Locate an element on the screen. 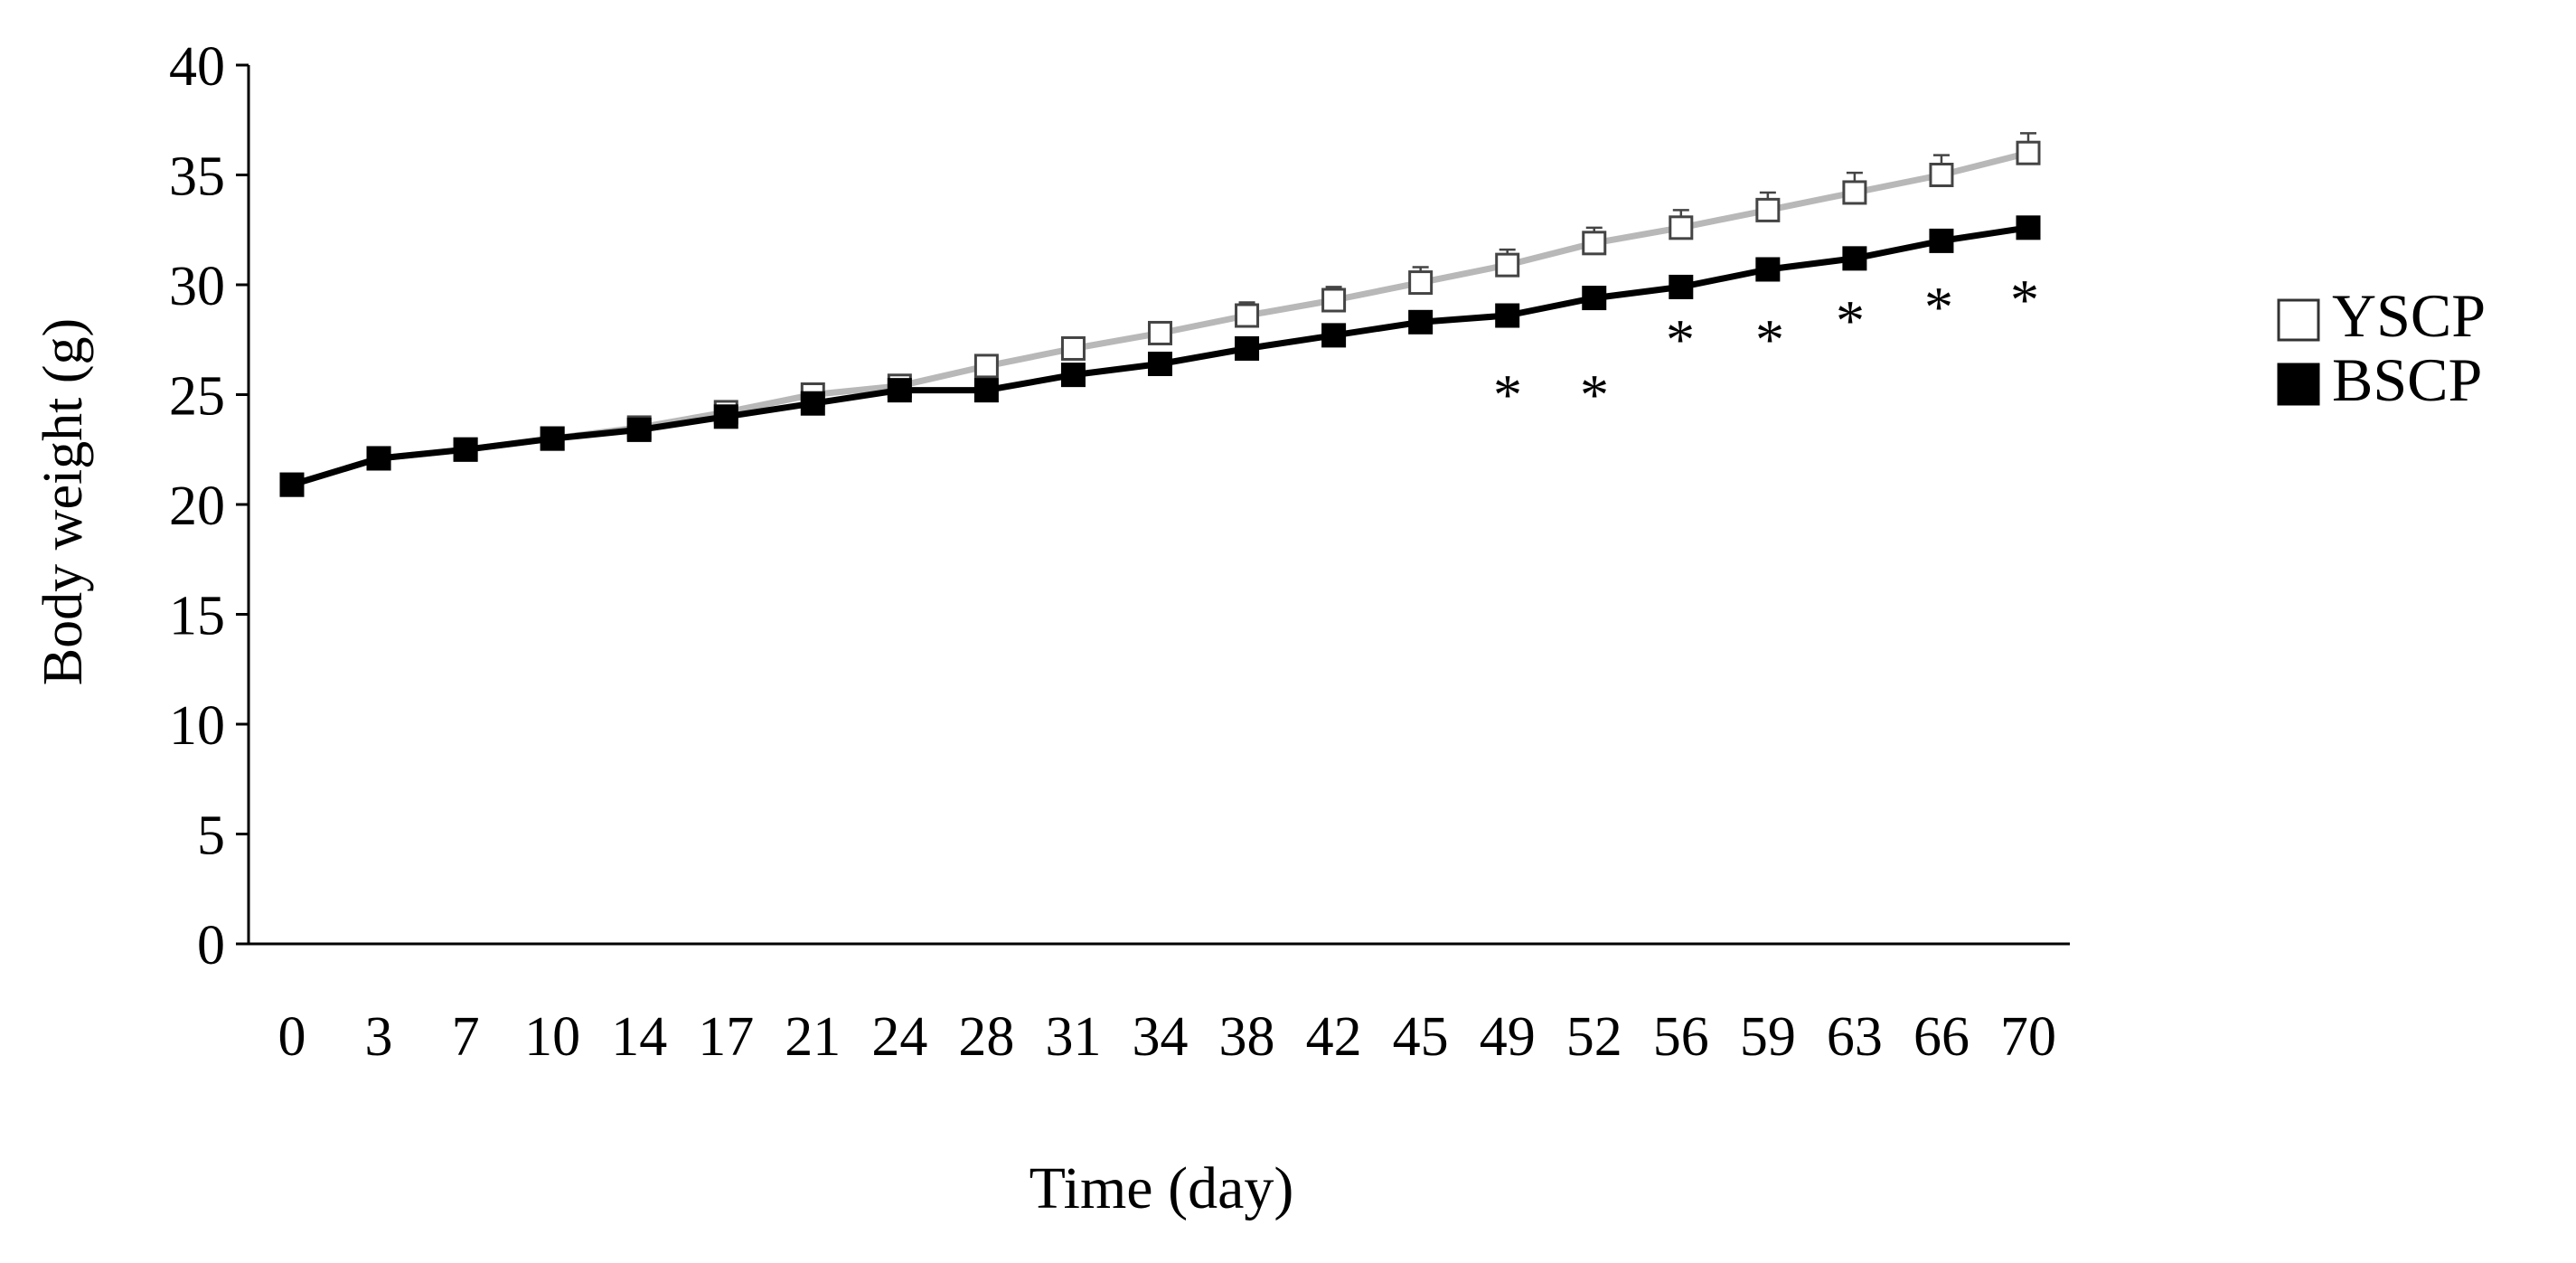 Image resolution: width=2576 pixels, height=1263 pixels. legend-label-yscp: YSCP is located at coordinates (2409, 315).